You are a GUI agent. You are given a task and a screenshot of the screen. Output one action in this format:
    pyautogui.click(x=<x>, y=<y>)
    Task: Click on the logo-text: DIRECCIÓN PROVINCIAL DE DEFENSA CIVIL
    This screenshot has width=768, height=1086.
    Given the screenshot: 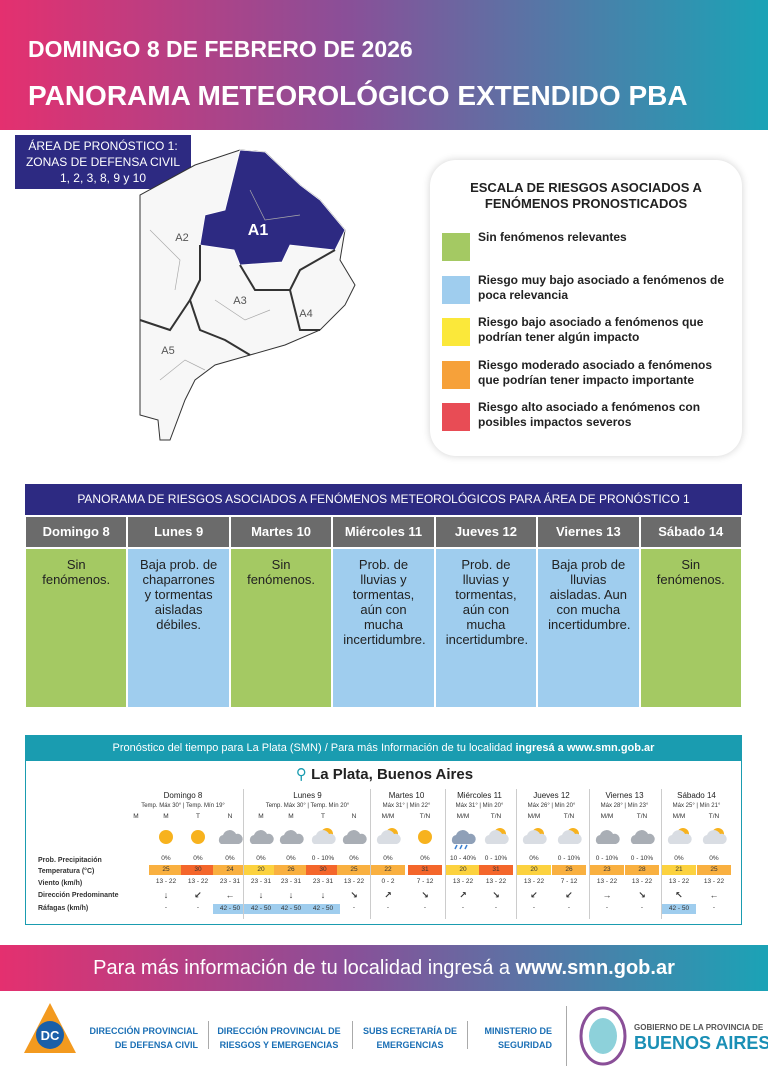 What is the action you would take?
    pyautogui.click(x=143, y=1038)
    